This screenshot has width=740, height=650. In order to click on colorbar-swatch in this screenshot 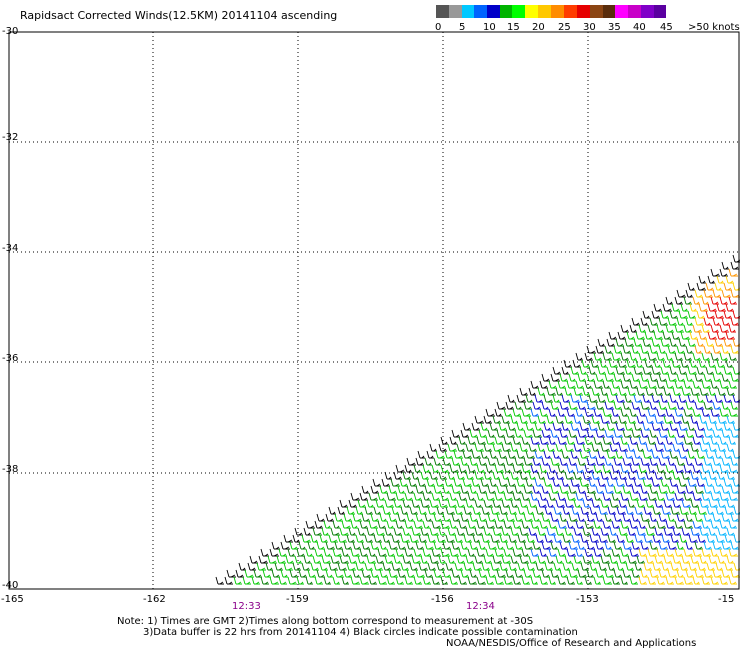, I will do `click(609, 11)`.